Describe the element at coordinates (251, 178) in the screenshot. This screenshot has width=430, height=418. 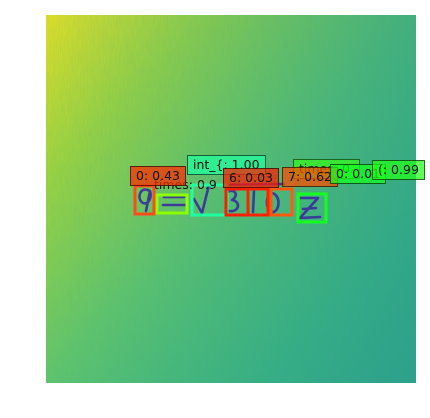
I see `detection-label: 6: 0.03` at that location.